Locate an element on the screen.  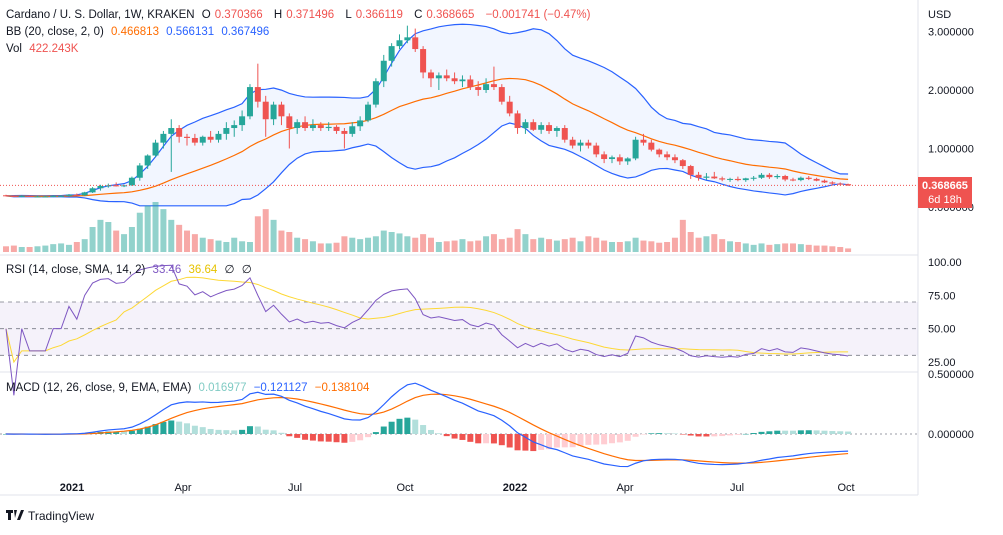
currency-label: USD is located at coordinates (940, 15).